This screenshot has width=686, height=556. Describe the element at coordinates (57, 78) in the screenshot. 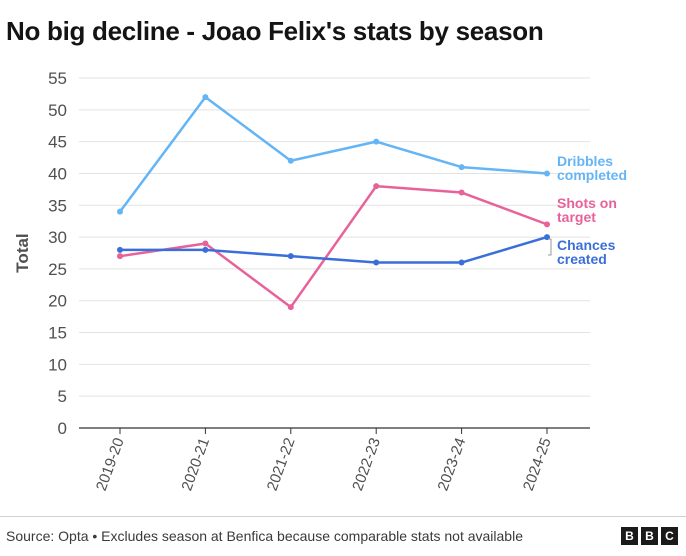

I see `y-tick-label: 55` at that location.